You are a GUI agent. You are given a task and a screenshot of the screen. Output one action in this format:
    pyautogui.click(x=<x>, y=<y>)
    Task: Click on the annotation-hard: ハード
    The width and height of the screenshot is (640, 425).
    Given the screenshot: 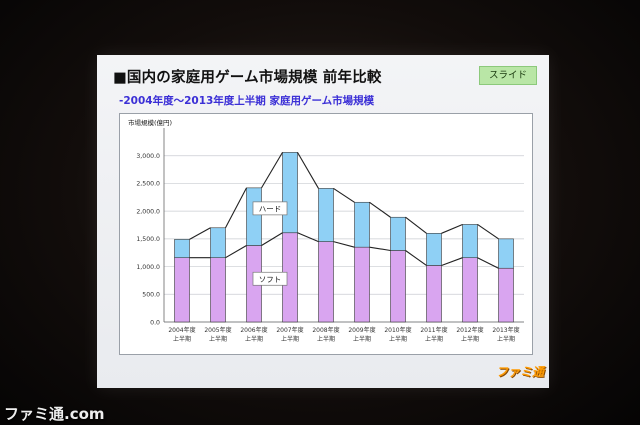 What is the action you would take?
    pyautogui.click(x=270, y=208)
    